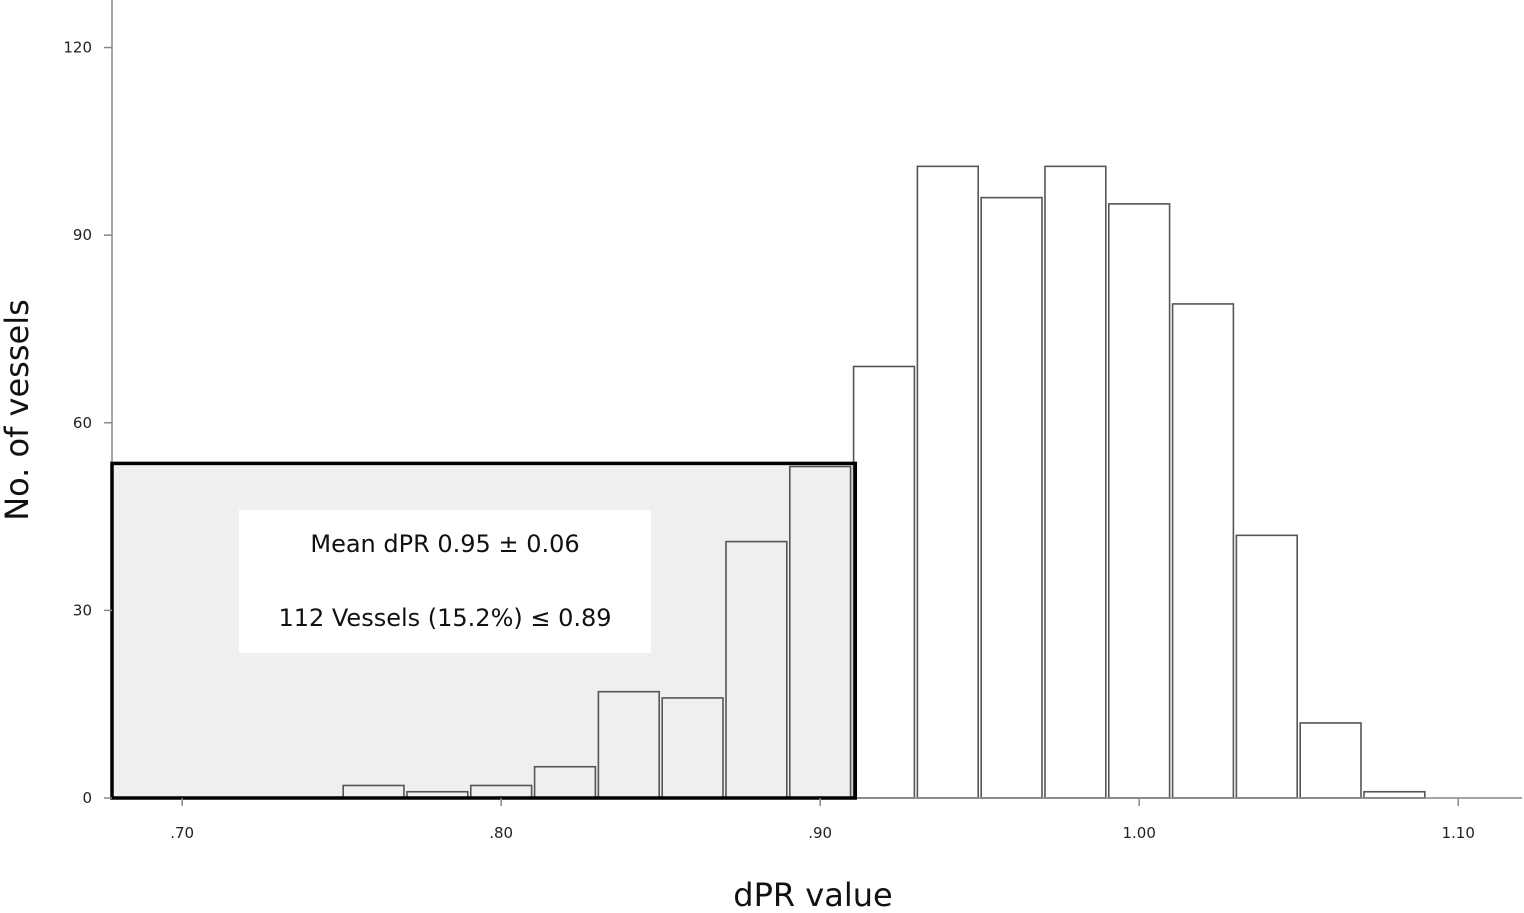  What do you see at coordinates (444, 544) in the screenshot?
I see `annotation-mean: Mean dPR 0.95 ± 0.06` at bounding box center [444, 544].